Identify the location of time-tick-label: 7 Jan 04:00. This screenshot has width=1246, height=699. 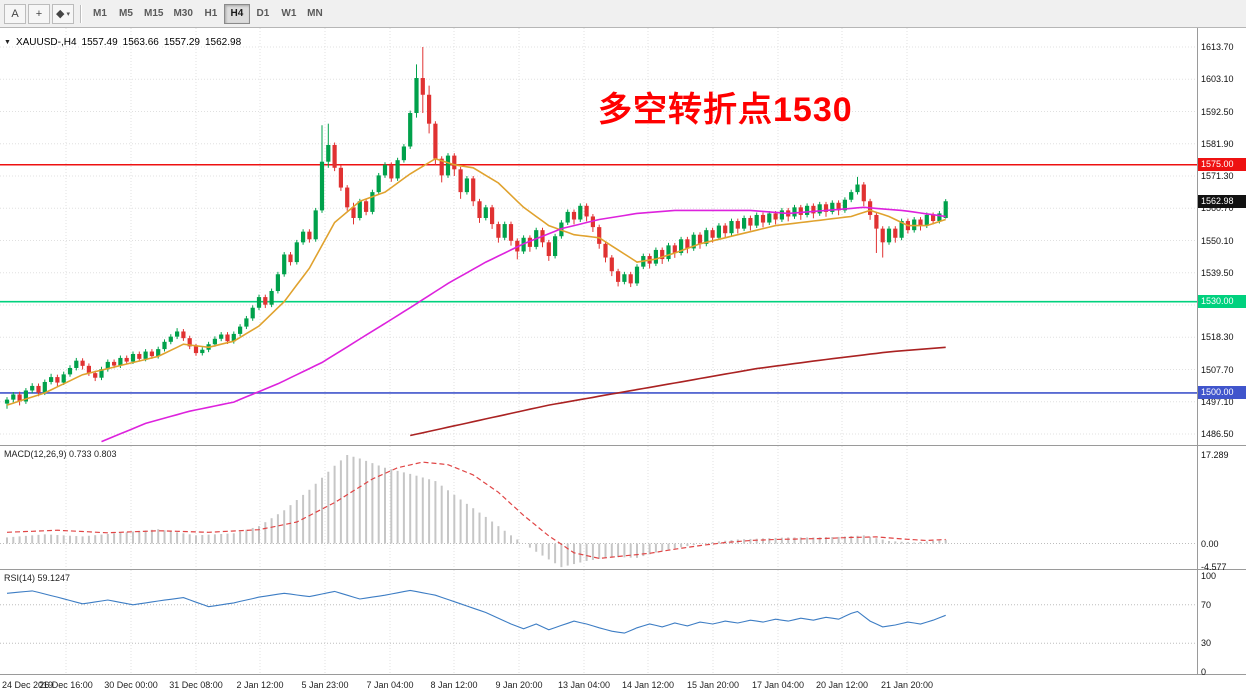
(390, 685).